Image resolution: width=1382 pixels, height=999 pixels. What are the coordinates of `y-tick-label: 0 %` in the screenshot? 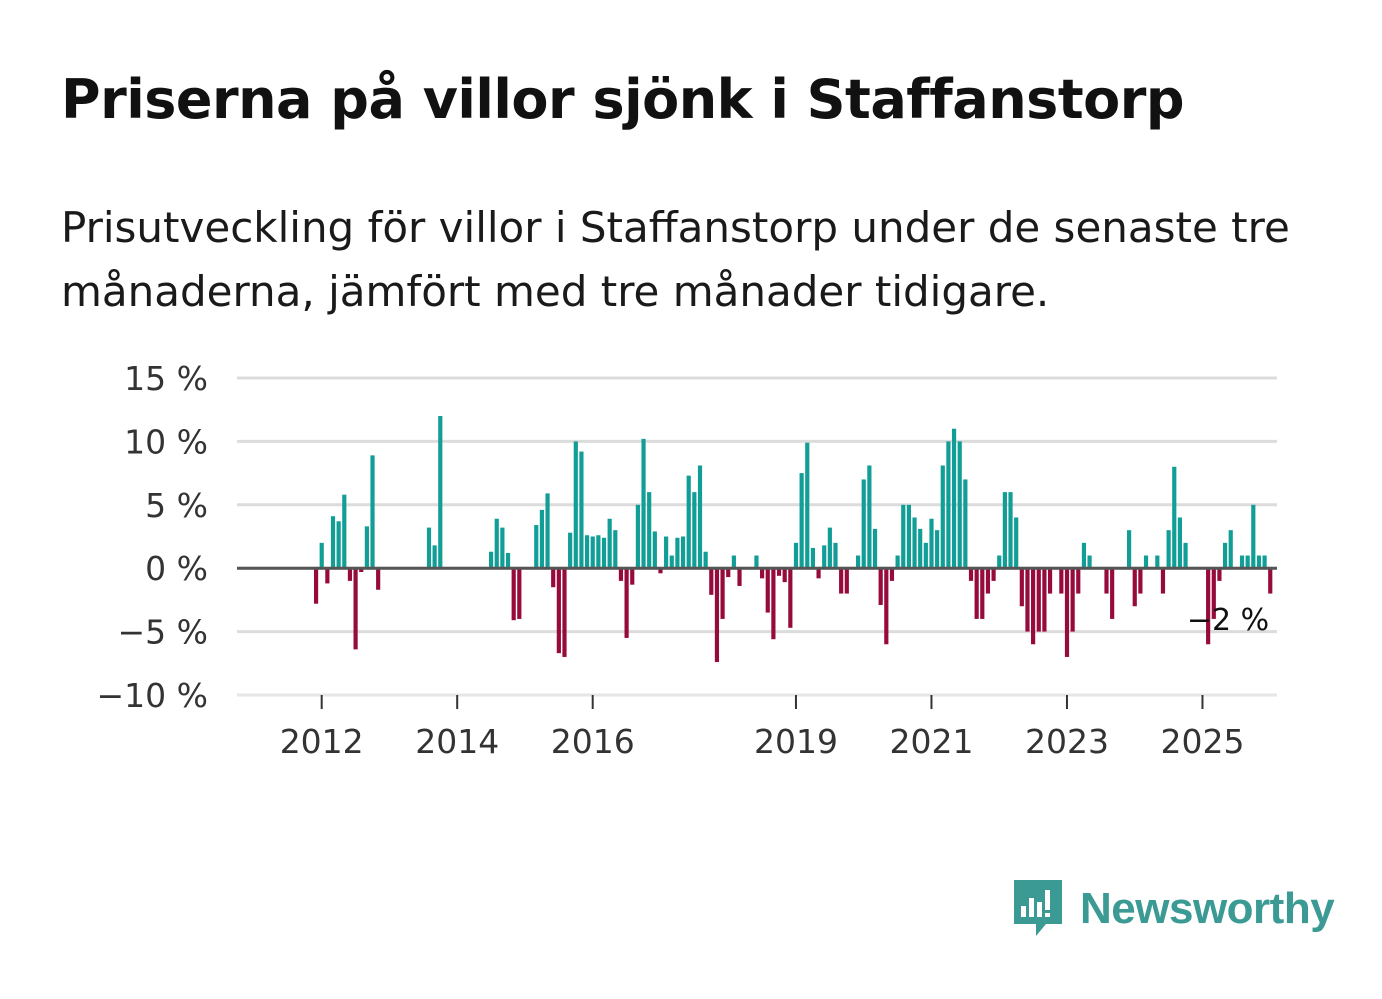 It's located at (176, 568).